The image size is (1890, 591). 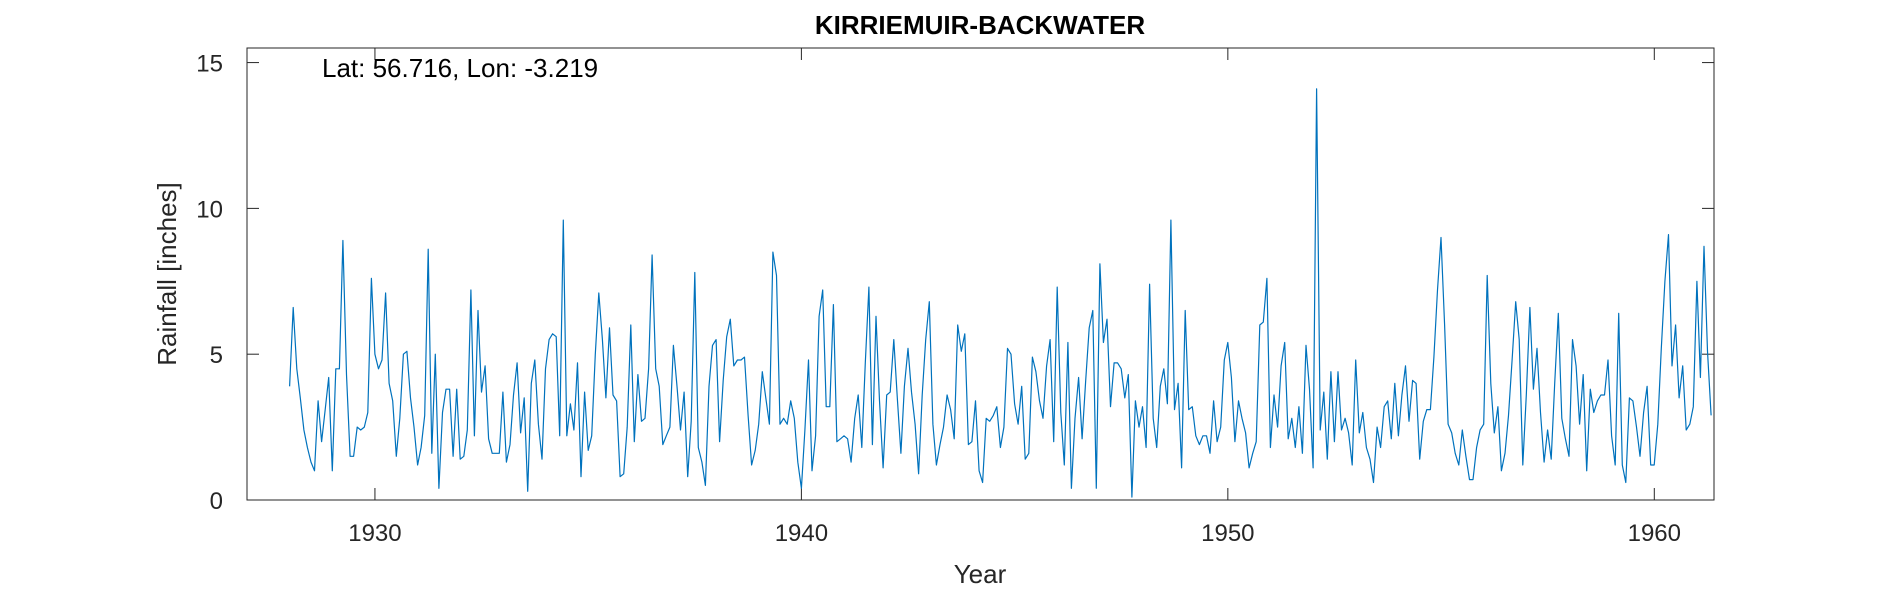 What do you see at coordinates (980, 25) in the screenshot?
I see `chart-title: KIRRIEMUIR-BACKWATER` at bounding box center [980, 25].